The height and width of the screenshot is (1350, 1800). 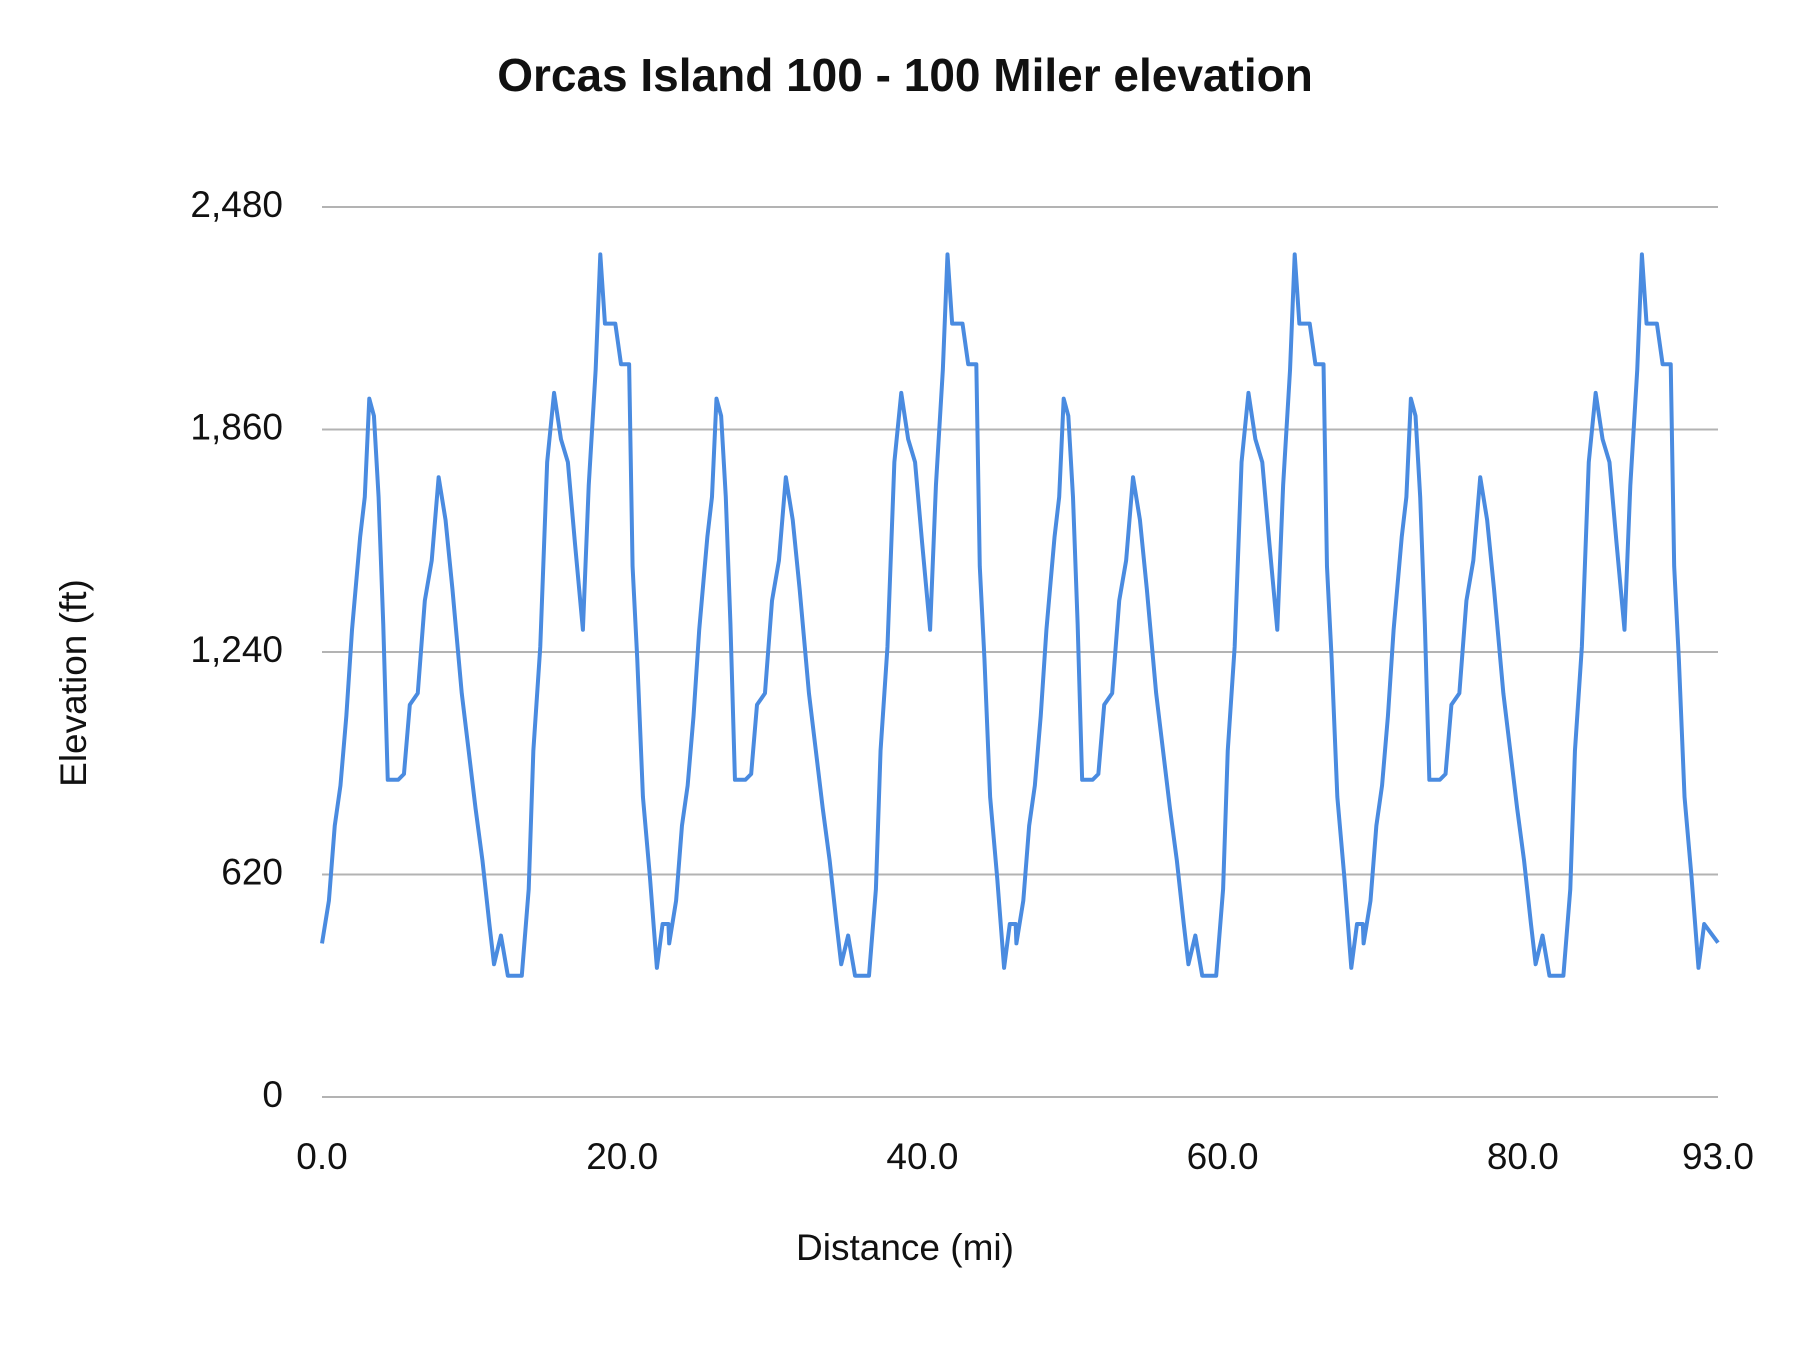 I want to click on x-tick-label: 20.0, so click(x=622, y=1156).